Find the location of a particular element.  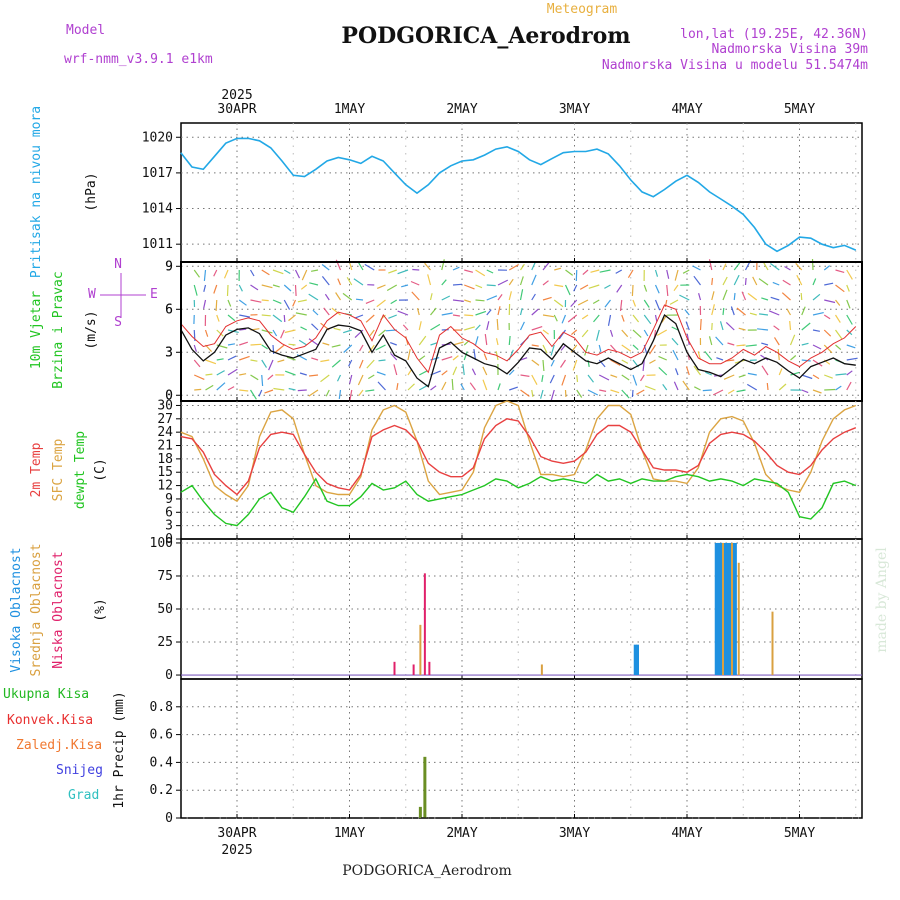

cloud-high-ylabel: Visoka Oblacnost is located at coordinates (16, 609).